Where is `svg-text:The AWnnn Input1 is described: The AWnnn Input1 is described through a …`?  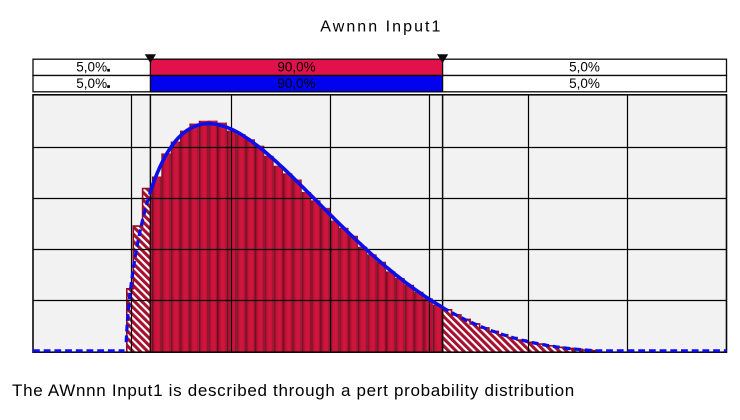 svg-text:The AWnnn Input1 is described: The AWnnn Input1 is described through a … is located at coordinates (293, 390).